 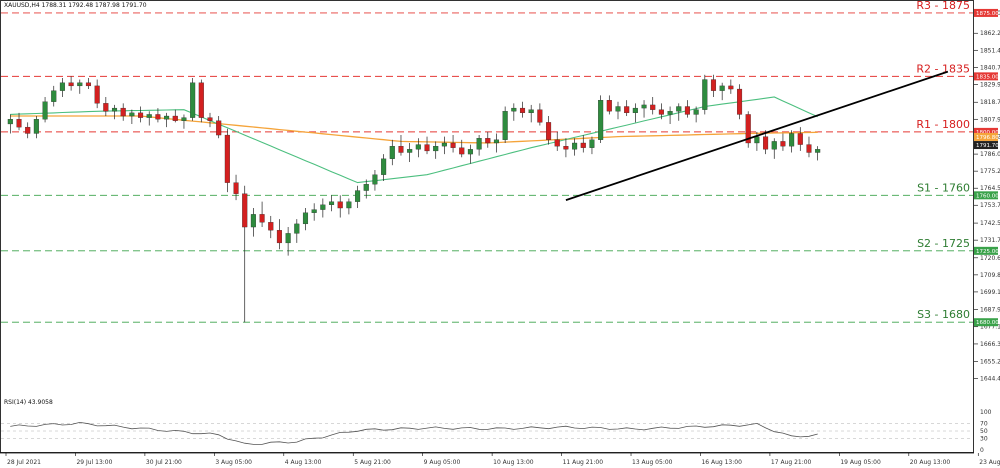 I want to click on time-tick-label: 19 Aug 05:00, so click(x=860, y=462).